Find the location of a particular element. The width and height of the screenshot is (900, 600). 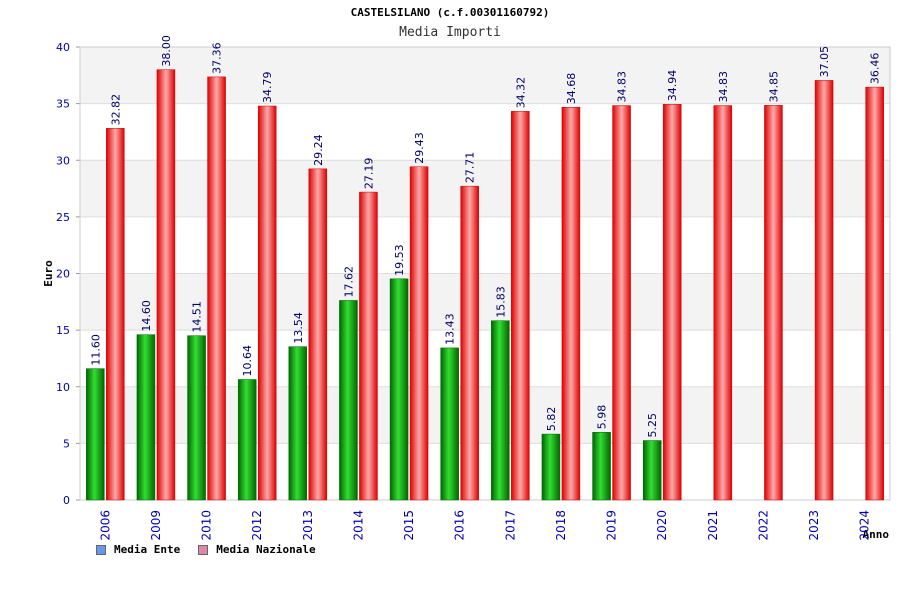

data-label-media-ente: 13.43 is located at coordinates (450, 329).